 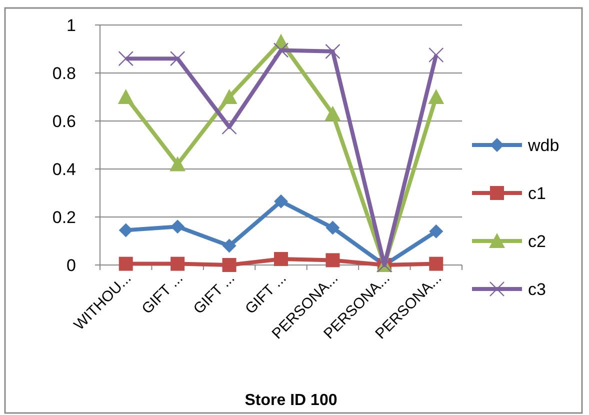 I want to click on y-tick-label: 0.4, so click(x=64, y=169).